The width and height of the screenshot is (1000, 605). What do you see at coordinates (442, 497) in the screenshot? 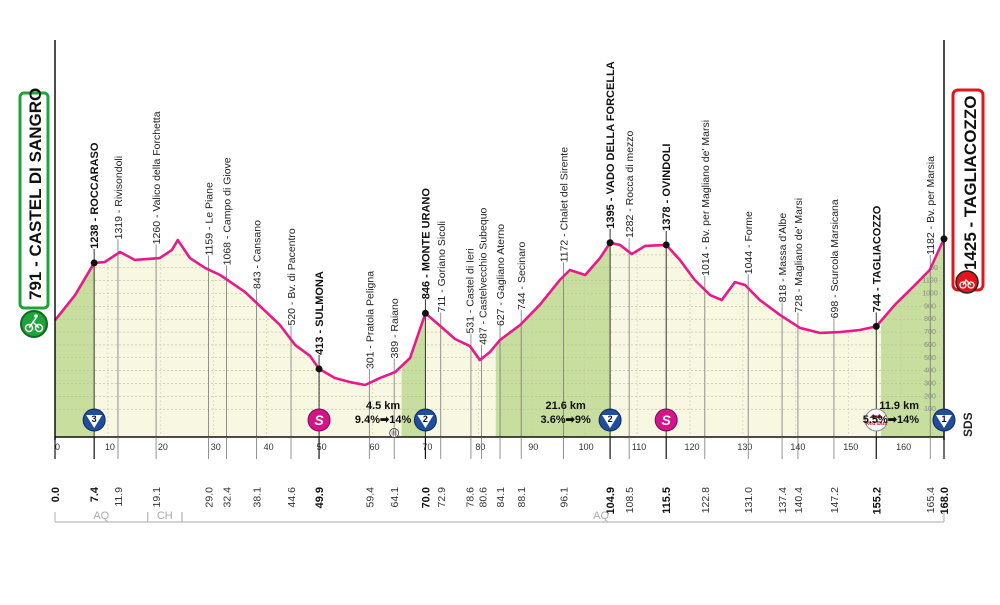
I see `km-label: 72.9` at bounding box center [442, 497].